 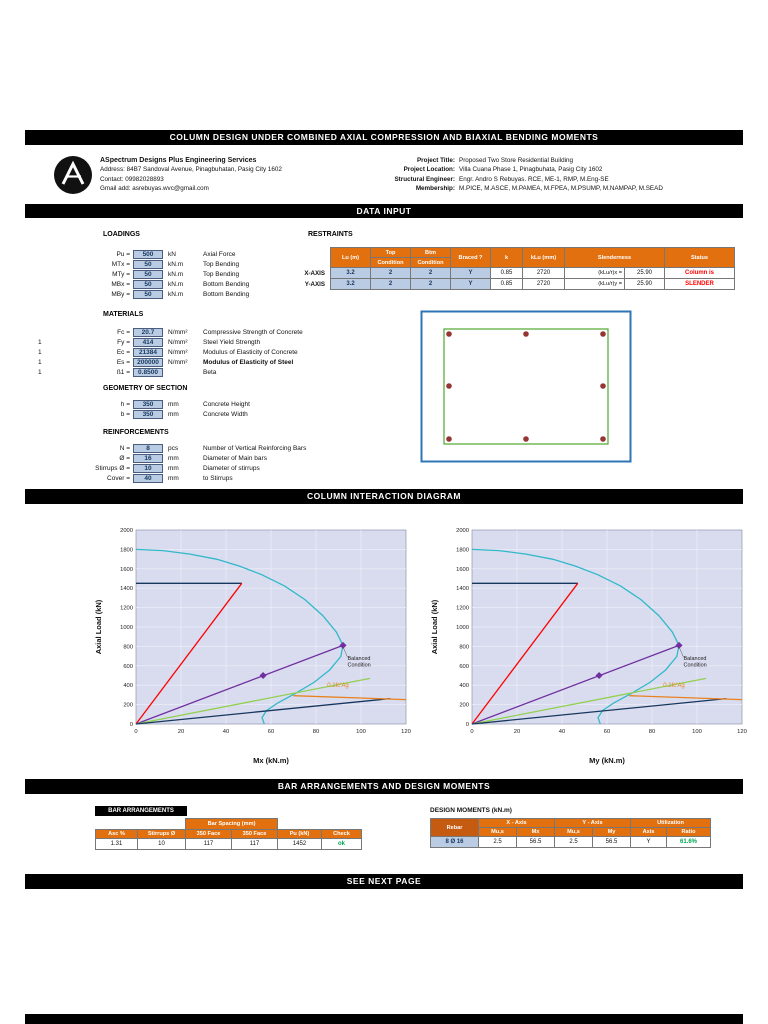 I want to click on x-btm-input: 2, so click(x=430, y=273).